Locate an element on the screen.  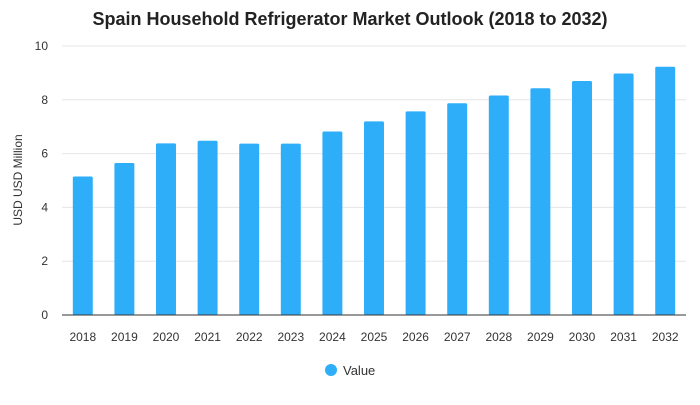
x-tick-label-2023: 2023 is located at coordinates (290, 337).